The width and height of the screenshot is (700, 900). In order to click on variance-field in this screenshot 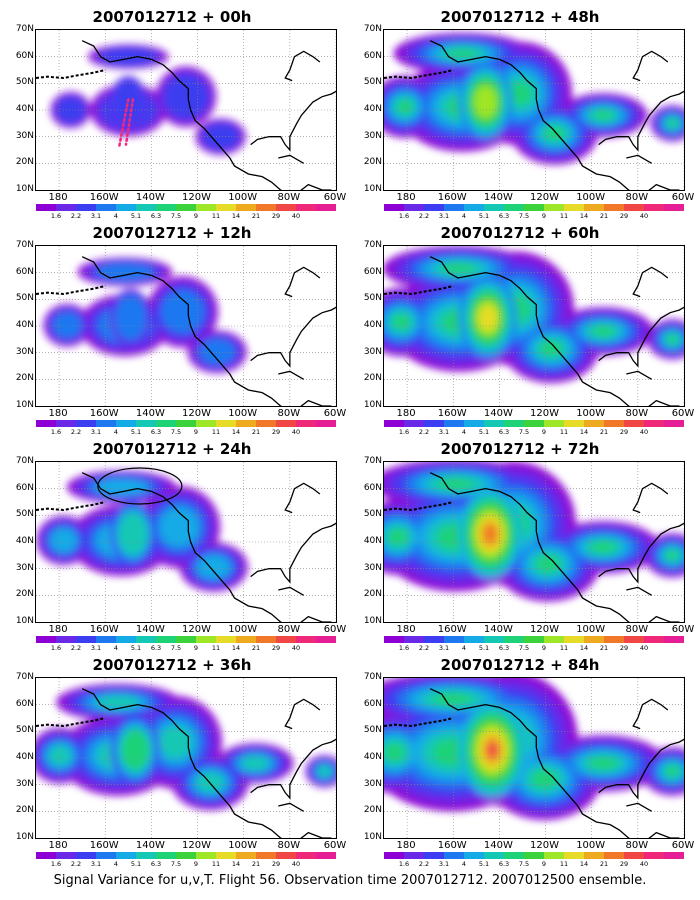, I will do `click(186, 746)`.